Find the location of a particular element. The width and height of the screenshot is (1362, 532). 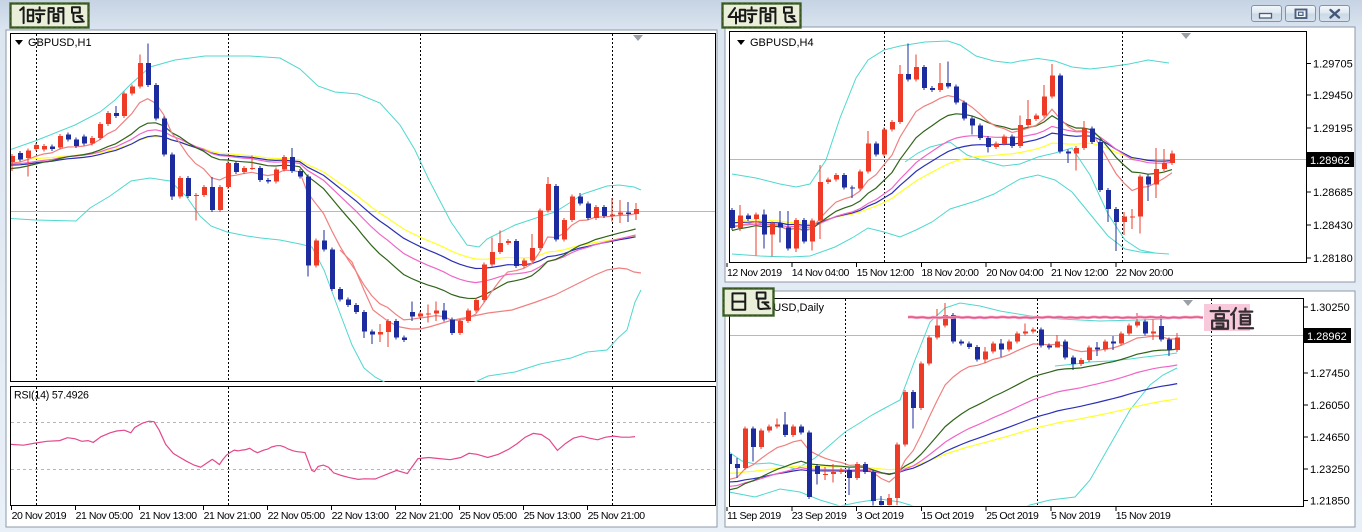

svg-text: 1.28430 is located at coordinates (1333, 226).